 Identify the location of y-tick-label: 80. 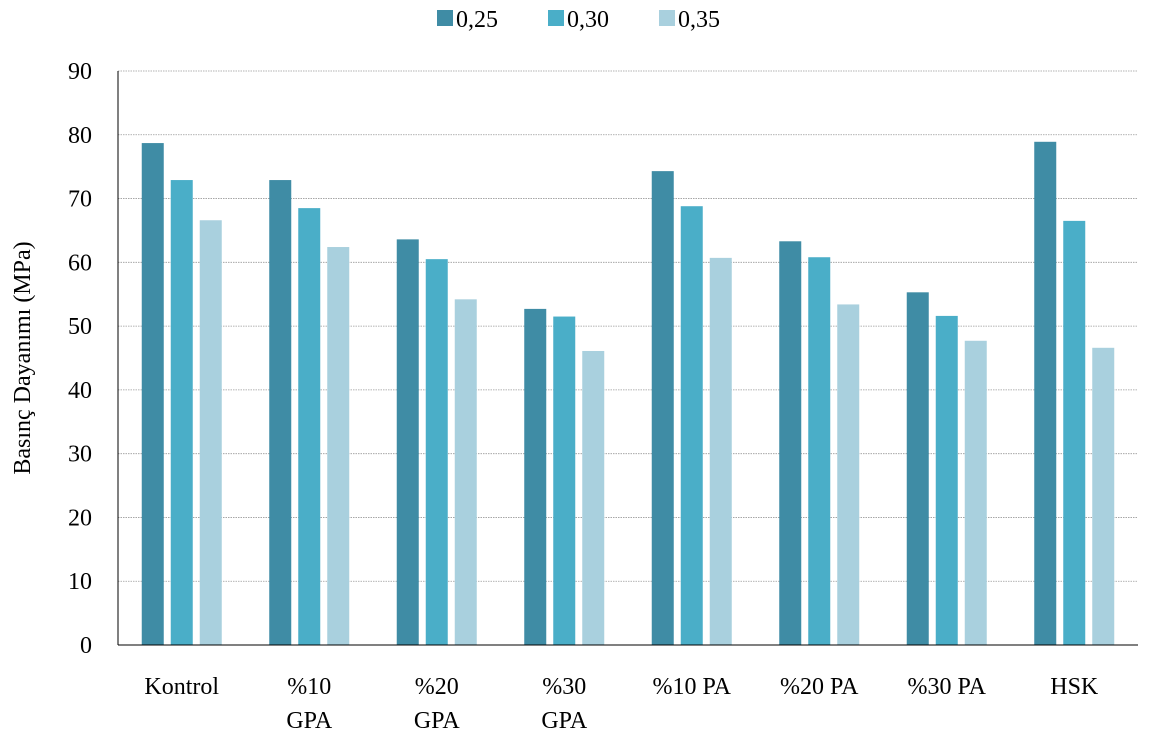
(80, 136).